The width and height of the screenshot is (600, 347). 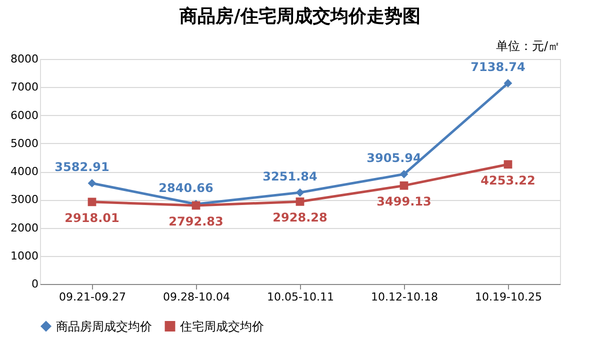 What do you see at coordinates (300, 297) in the screenshot?
I see `x-tick-label: 10.05-10.11` at bounding box center [300, 297].